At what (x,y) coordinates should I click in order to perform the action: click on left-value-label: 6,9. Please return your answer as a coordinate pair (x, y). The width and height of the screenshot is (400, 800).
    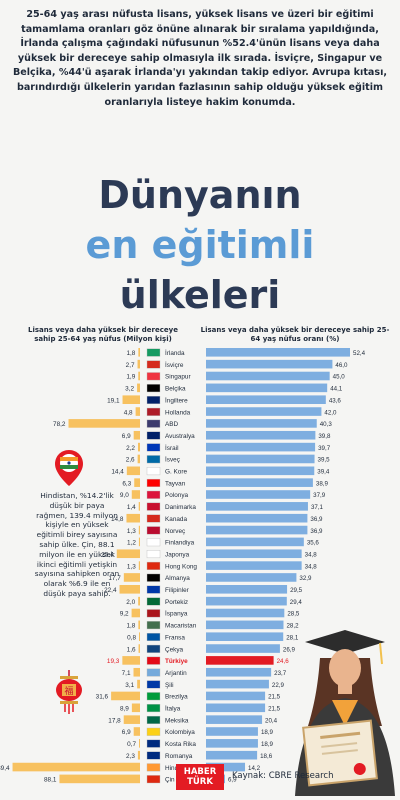
    Looking at the image, I should click on (126, 436).